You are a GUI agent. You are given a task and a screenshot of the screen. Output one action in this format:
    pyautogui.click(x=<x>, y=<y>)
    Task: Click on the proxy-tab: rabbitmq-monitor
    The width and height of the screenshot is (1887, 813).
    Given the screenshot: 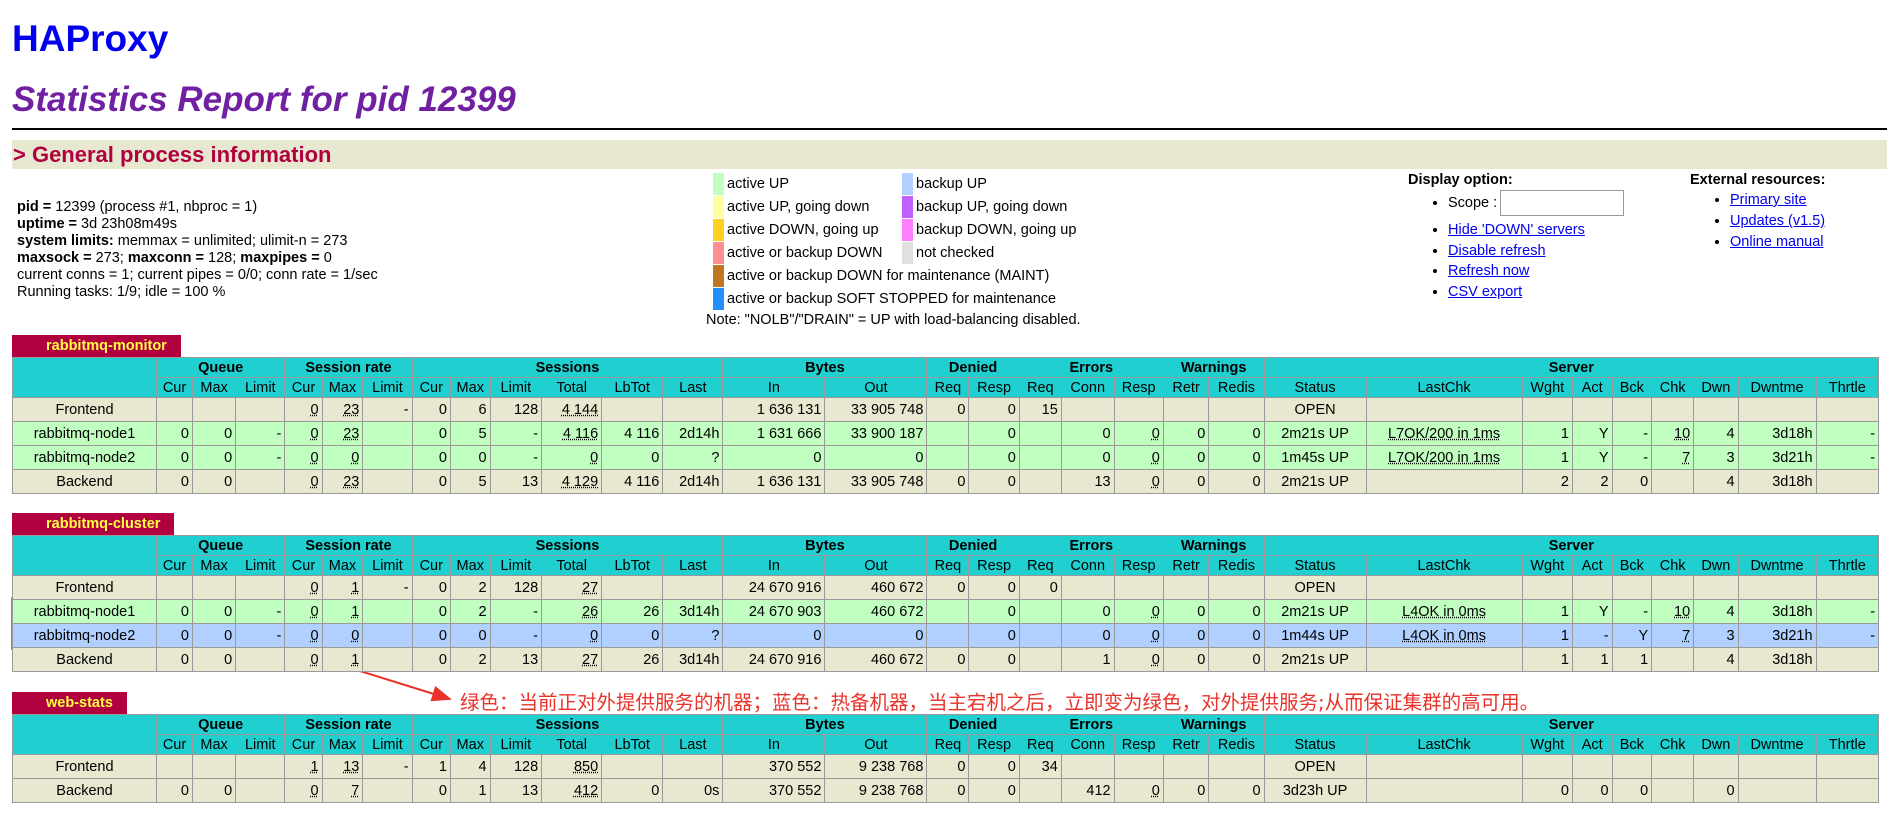 What is the action you would take?
    pyautogui.click(x=96, y=346)
    